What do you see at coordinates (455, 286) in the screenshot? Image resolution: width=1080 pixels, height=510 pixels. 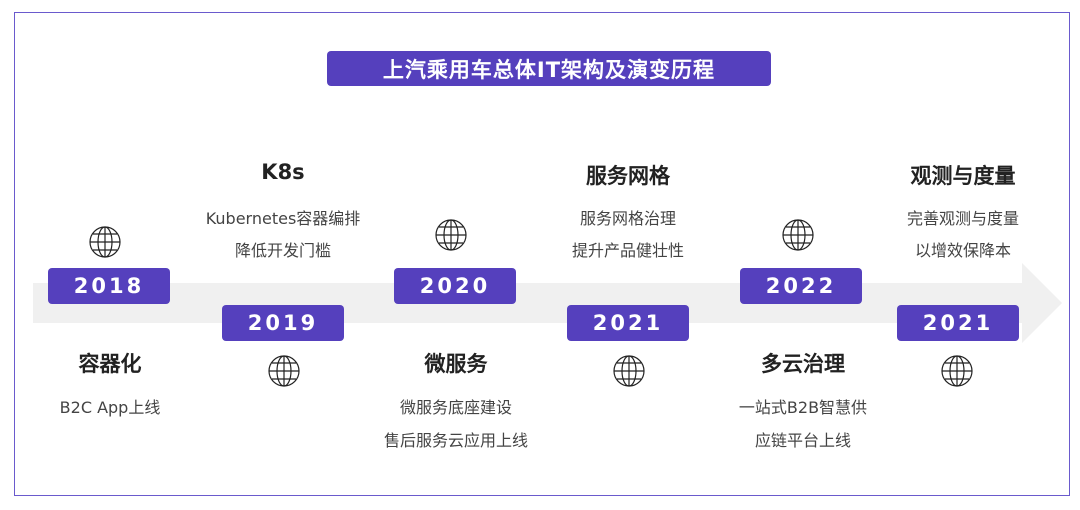 I see `year-badge: 2020` at bounding box center [455, 286].